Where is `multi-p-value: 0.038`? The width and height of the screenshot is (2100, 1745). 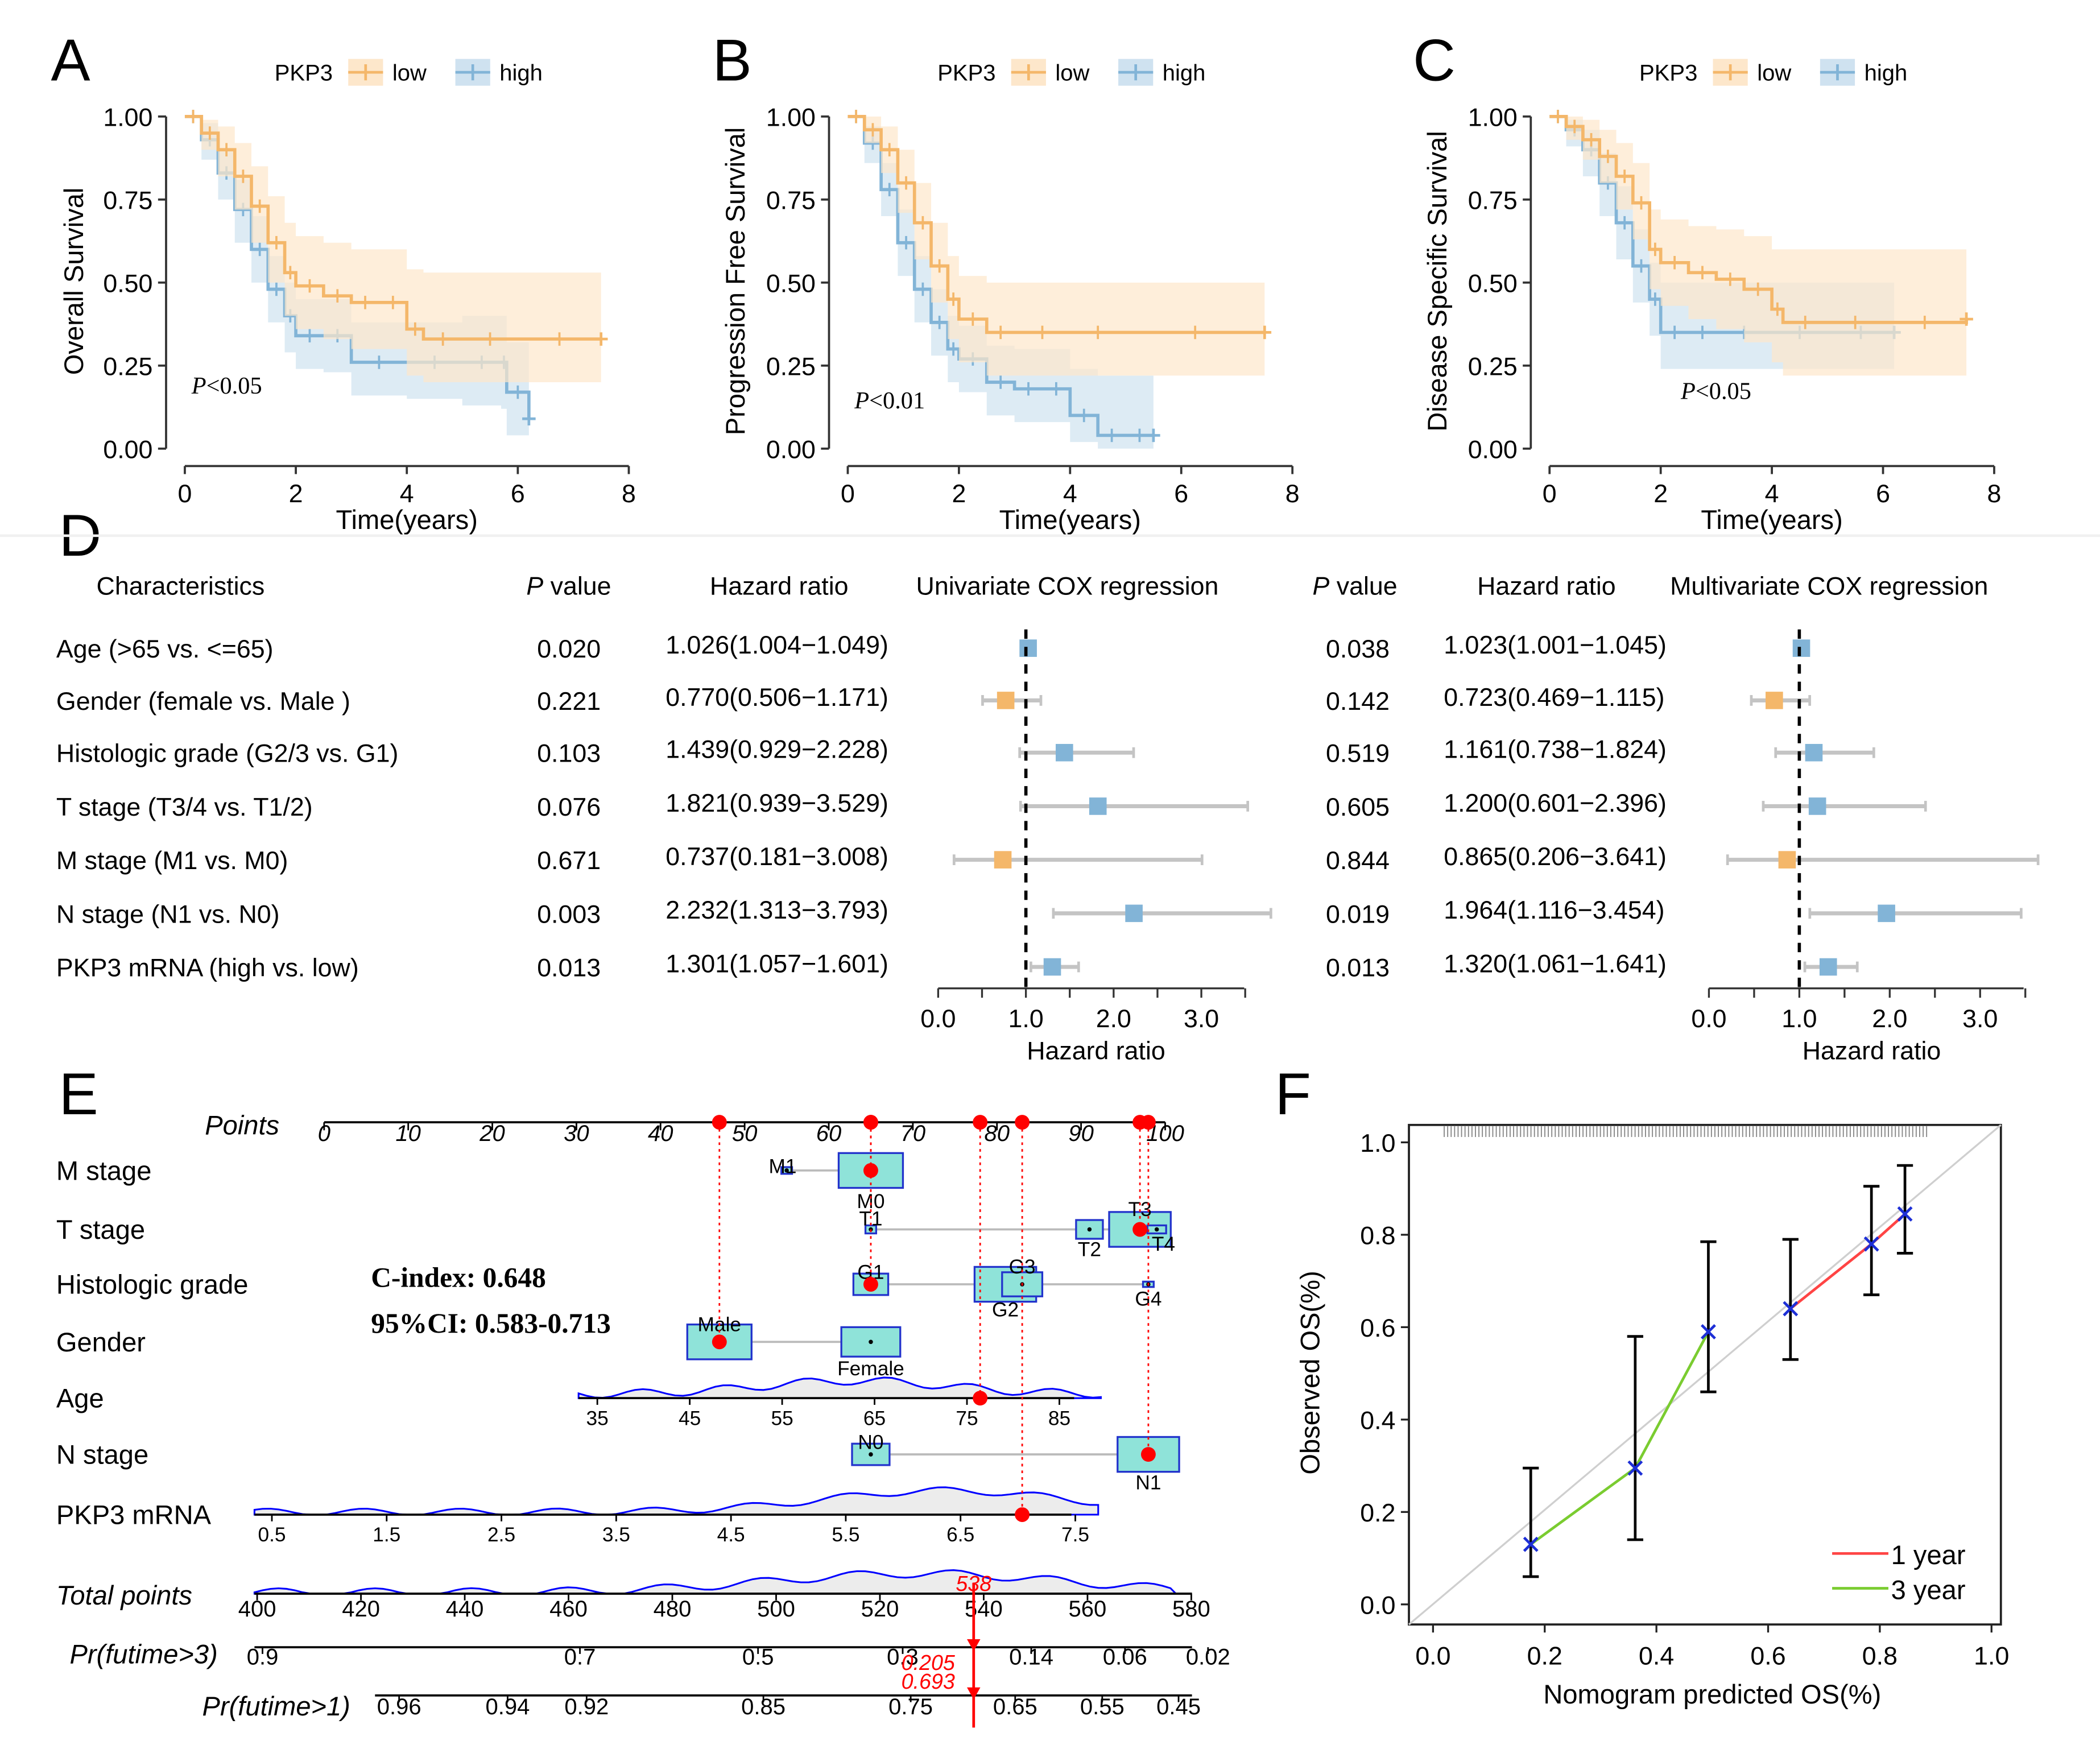 multi-p-value: 0.038 is located at coordinates (1358, 649).